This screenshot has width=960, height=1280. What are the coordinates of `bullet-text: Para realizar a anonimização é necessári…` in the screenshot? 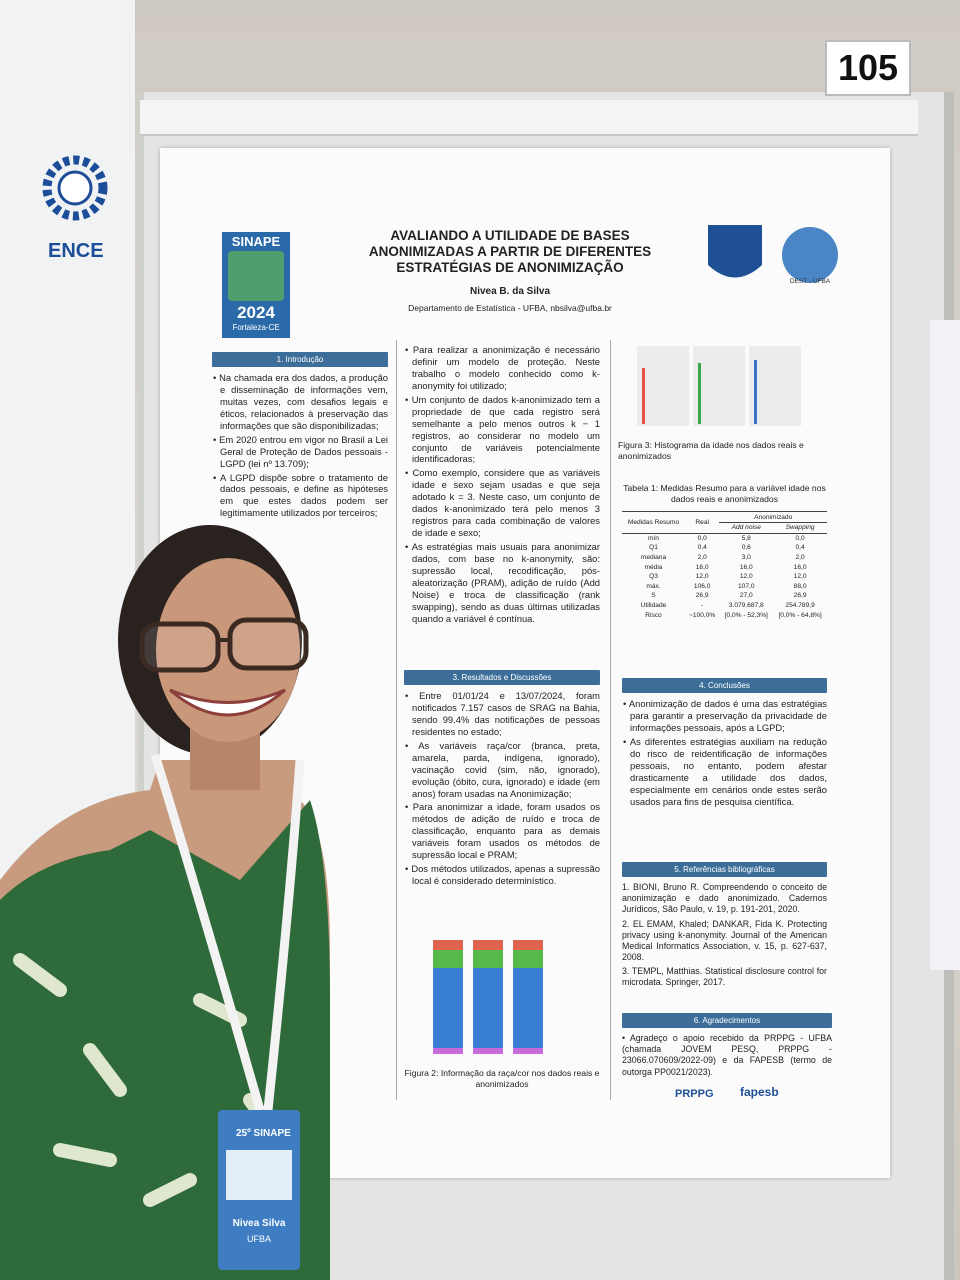 It's located at (502, 368).